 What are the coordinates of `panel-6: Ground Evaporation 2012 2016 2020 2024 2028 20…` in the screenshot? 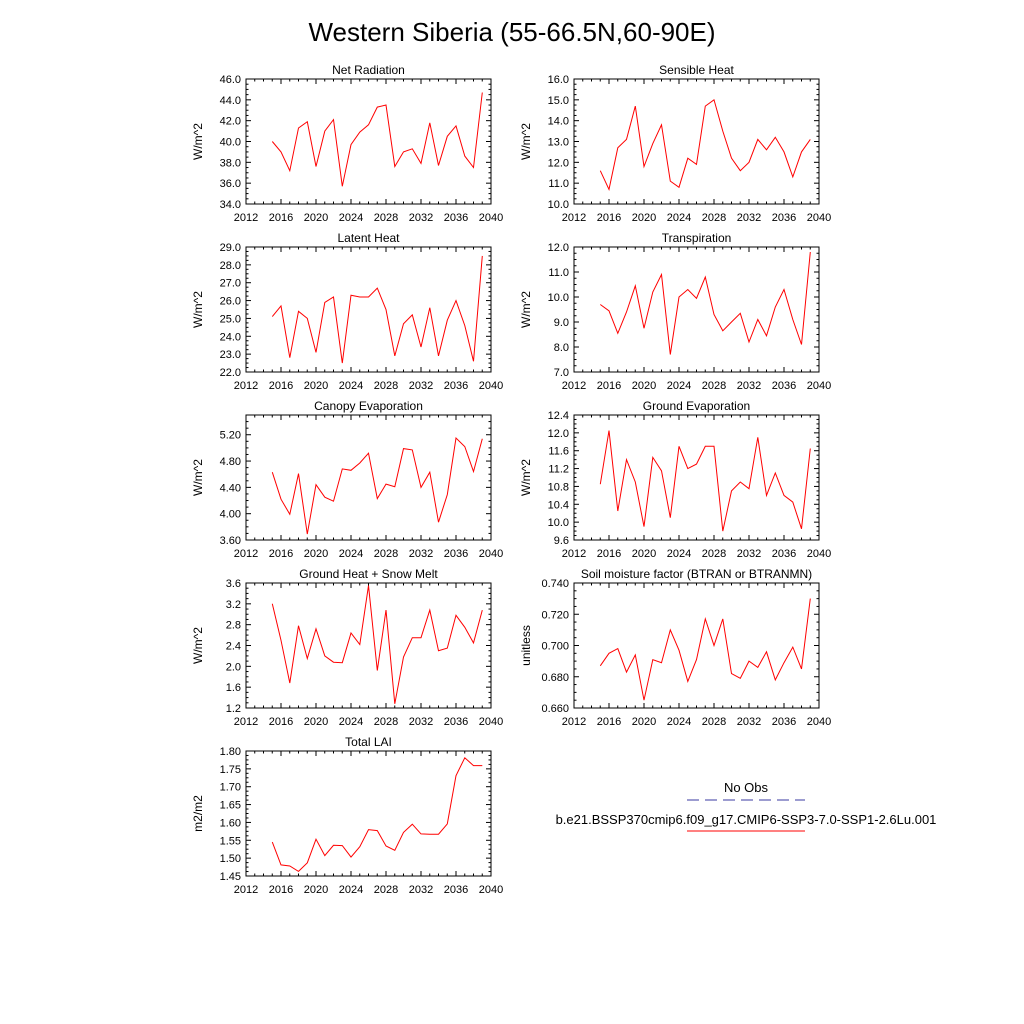 It's located at (675, 479).